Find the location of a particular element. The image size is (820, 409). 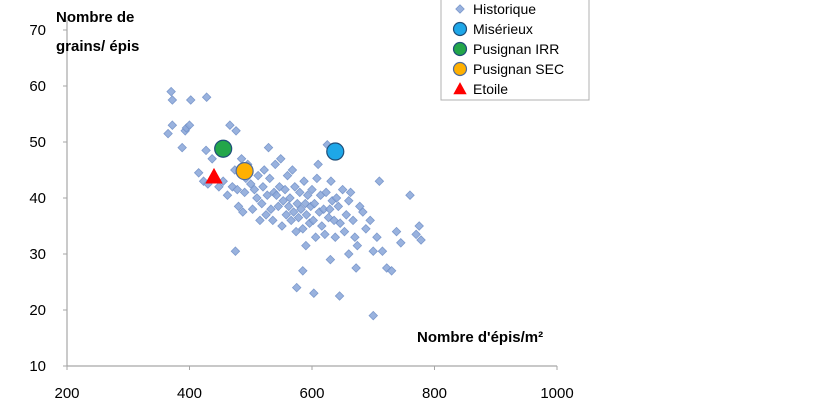

legend-marker-triangle is located at coordinates (460, 88).